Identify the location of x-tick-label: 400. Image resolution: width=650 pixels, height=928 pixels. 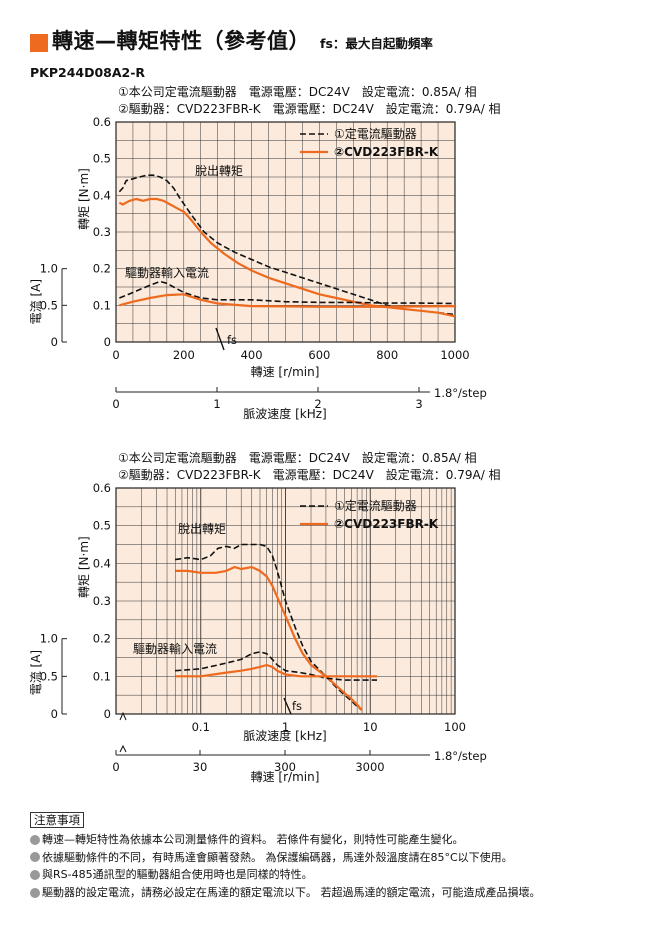
(252, 355).